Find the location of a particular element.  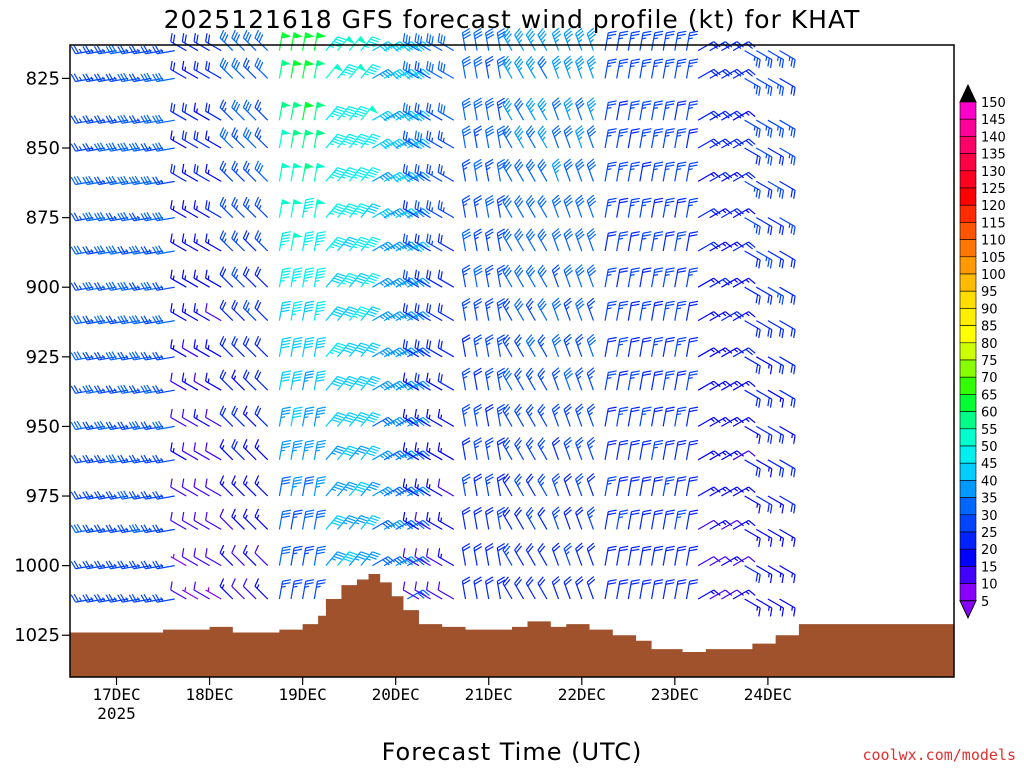

colorbar-label: 145 is located at coordinates (993, 120).